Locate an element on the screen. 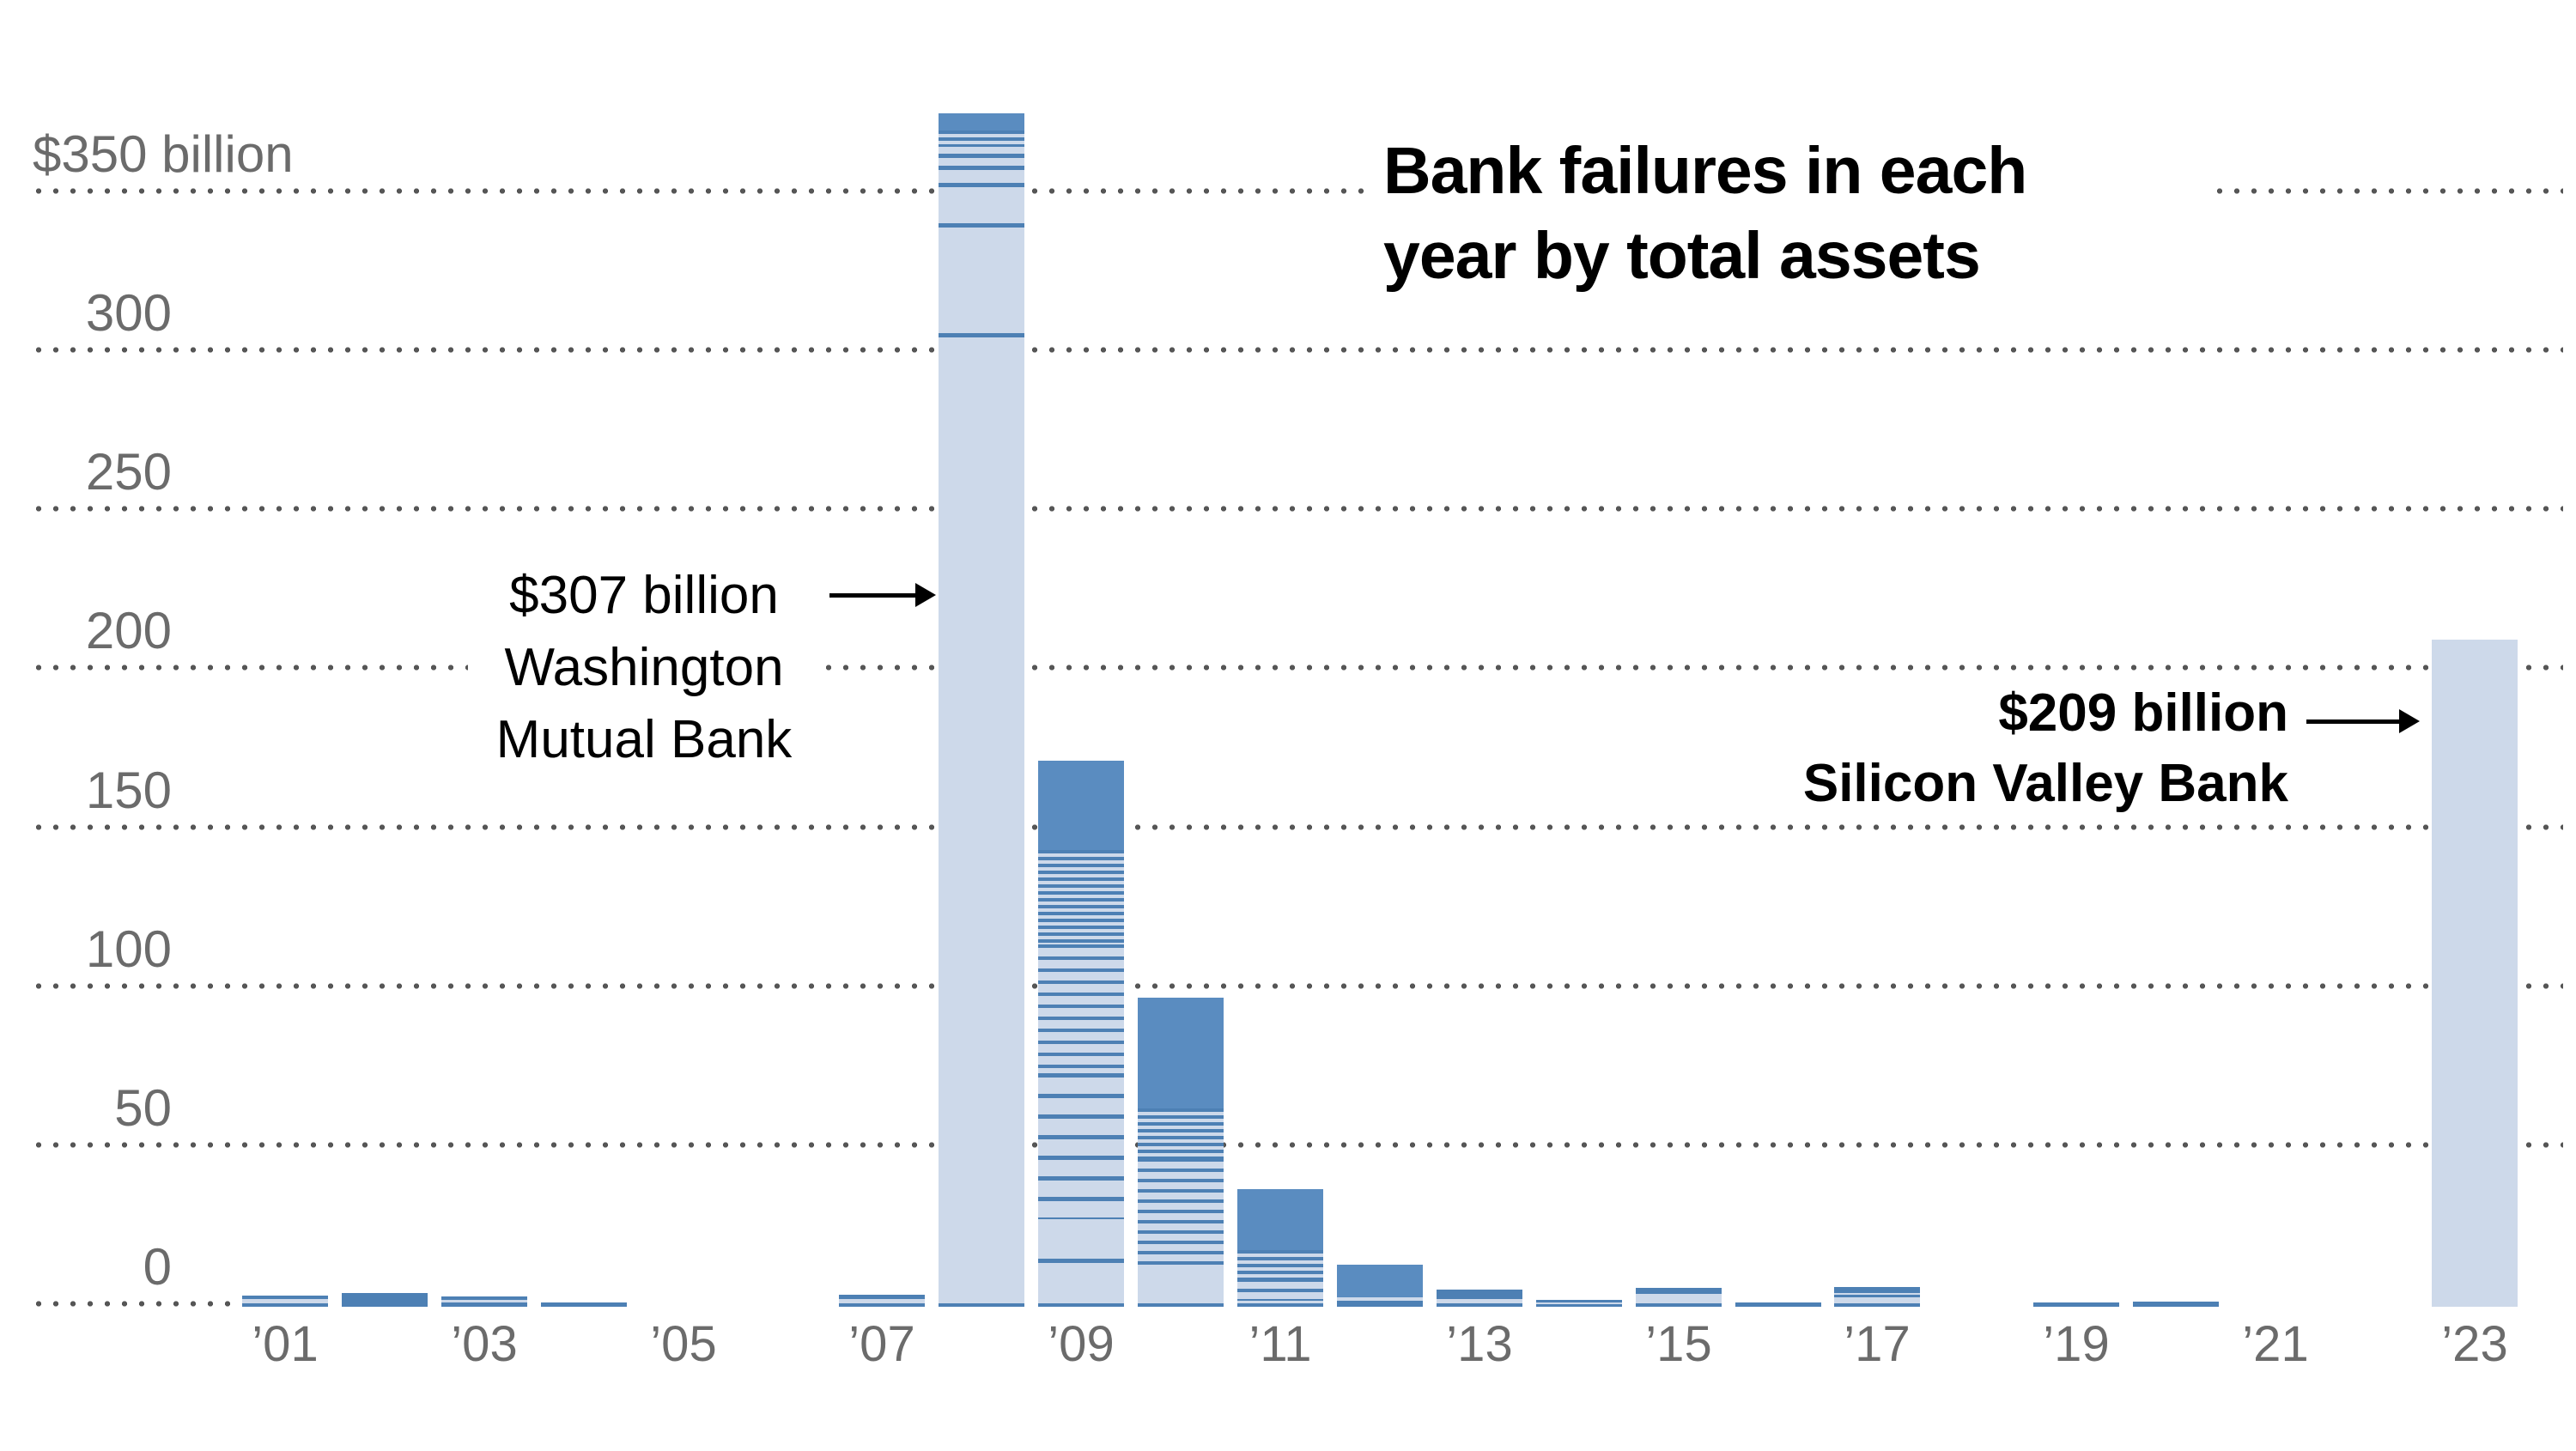 This screenshot has width=2576, height=1451. y-axis-label-50: 50 is located at coordinates (143, 1108).